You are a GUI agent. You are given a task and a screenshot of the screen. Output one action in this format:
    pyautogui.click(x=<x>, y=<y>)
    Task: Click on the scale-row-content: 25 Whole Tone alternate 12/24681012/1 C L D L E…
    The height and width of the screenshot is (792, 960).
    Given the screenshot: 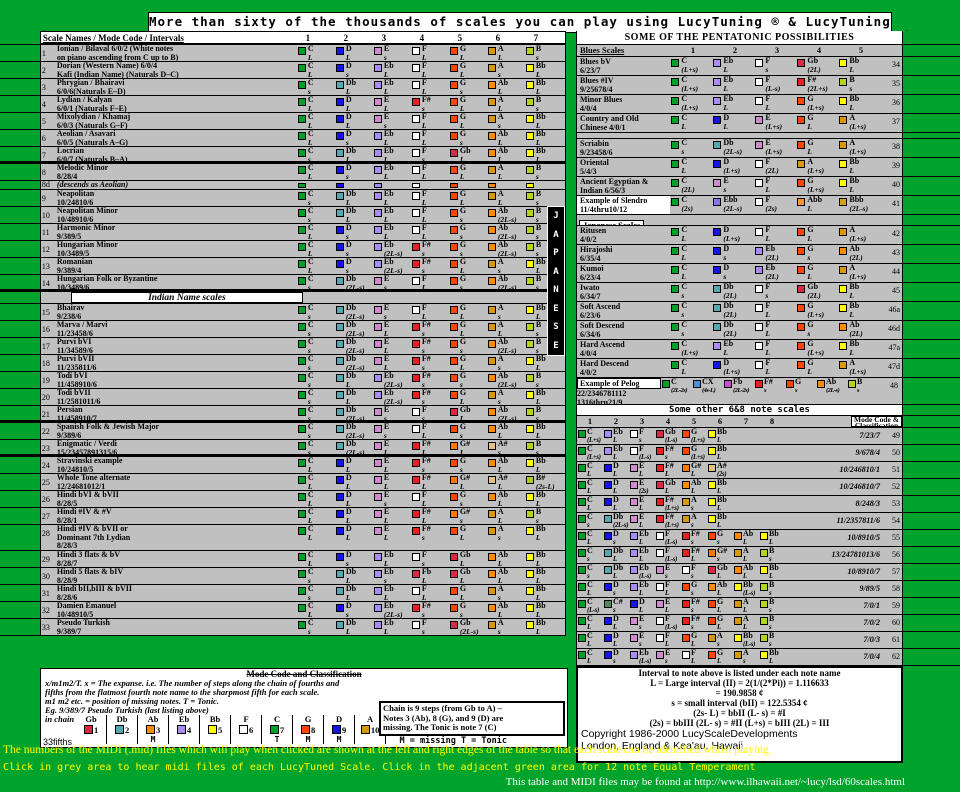 What is the action you would take?
    pyautogui.click(x=302, y=482)
    